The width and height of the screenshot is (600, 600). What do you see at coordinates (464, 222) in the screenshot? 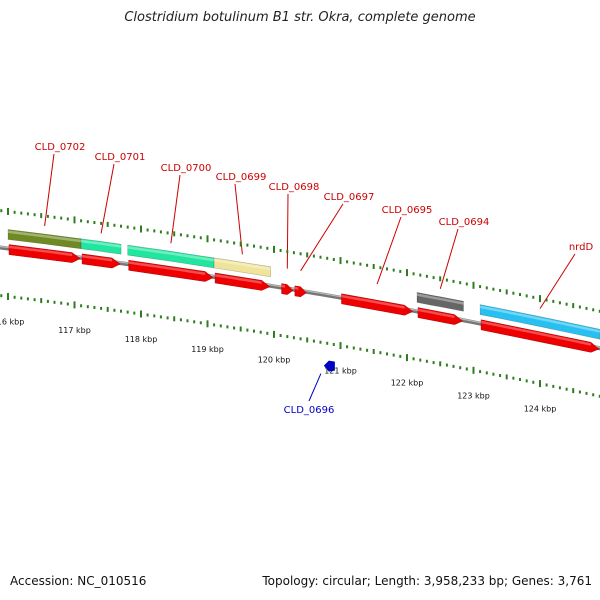
I see `gene-label-cld-0694: CLD_0694` at bounding box center [464, 222].